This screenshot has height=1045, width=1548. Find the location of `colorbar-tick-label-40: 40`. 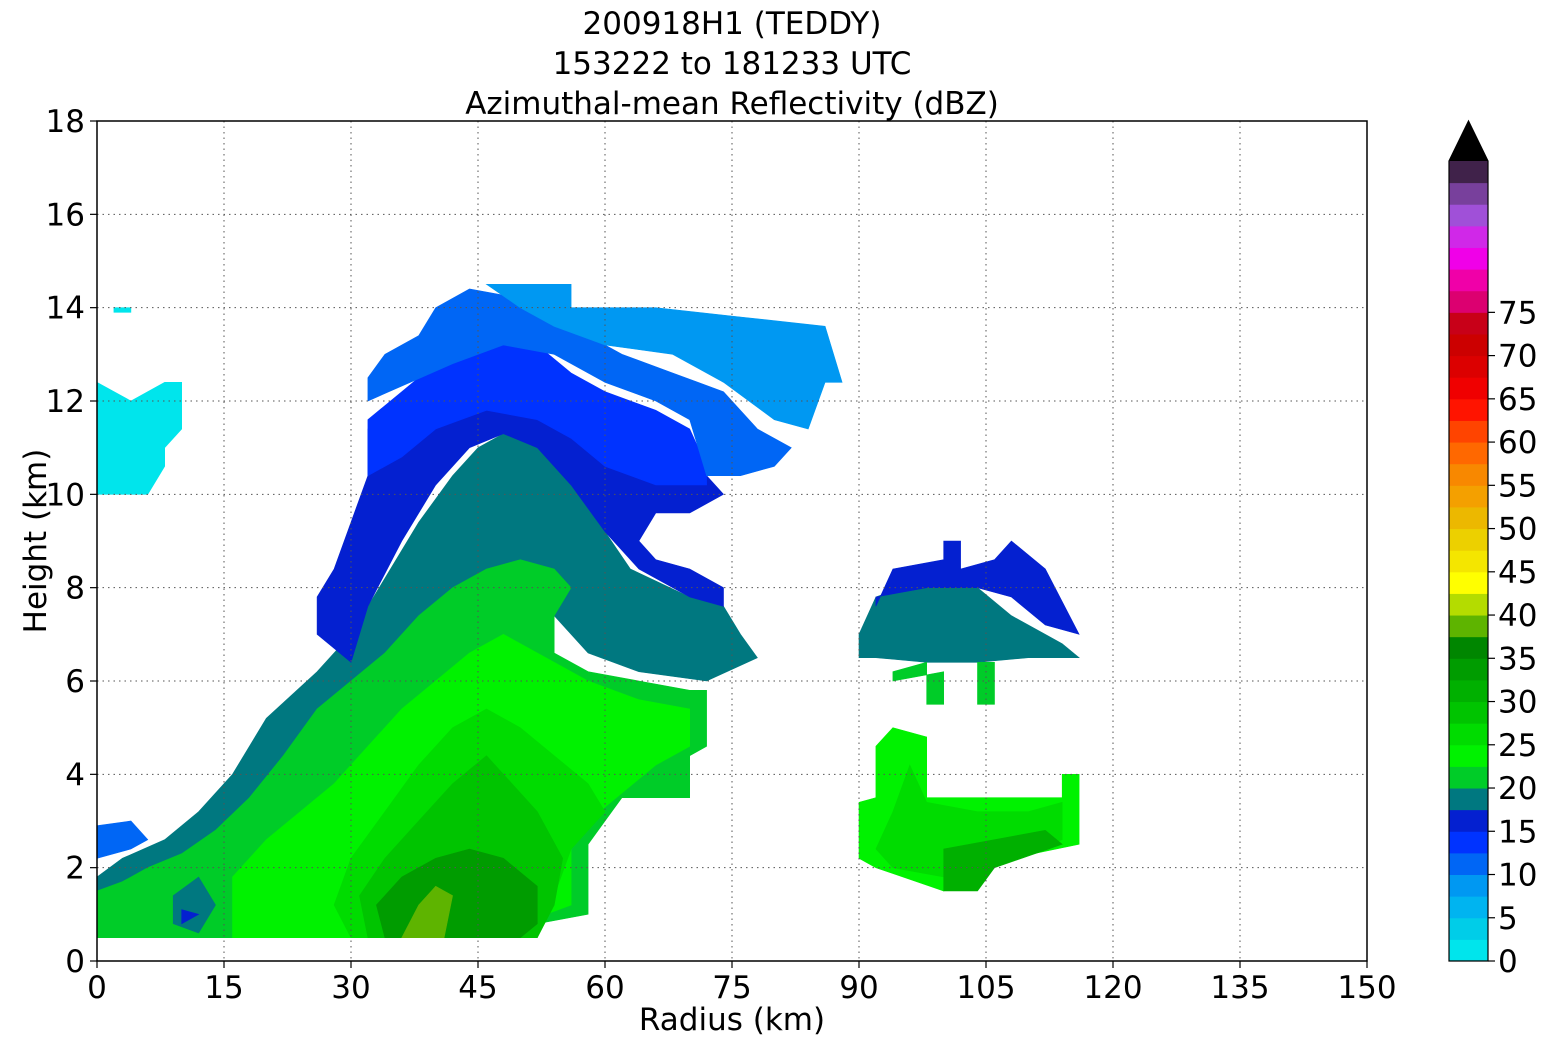

colorbar-tick-label-40: 40 is located at coordinates (1517, 616).